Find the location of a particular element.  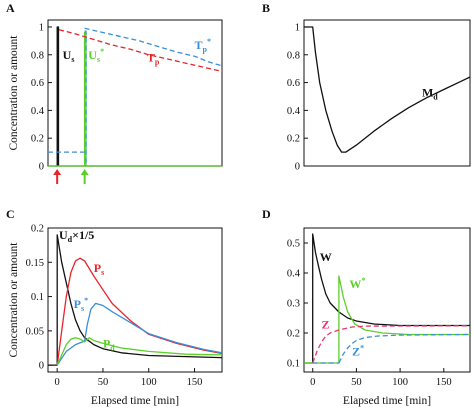

panel-d-ytick-label: 0.1 is located at coordinates (293, 364).